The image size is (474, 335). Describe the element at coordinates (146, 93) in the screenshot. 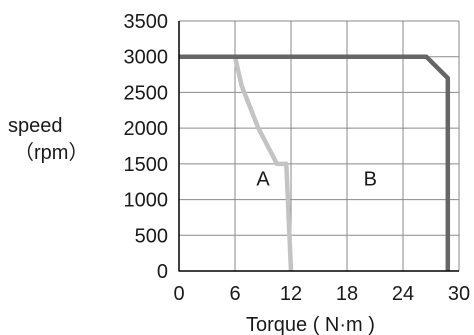

I see `y-tick-label: 2500` at that location.